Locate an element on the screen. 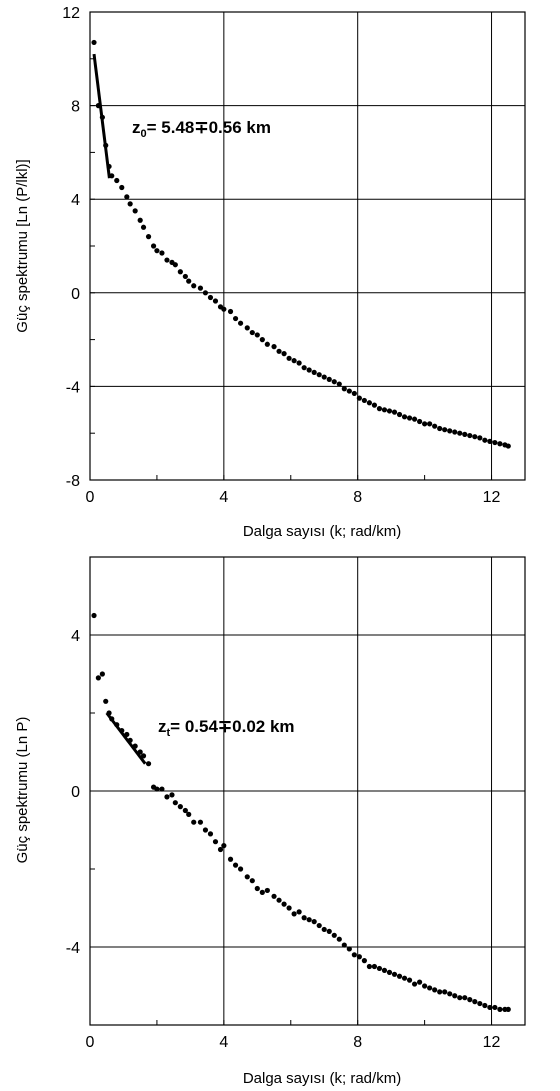  bottom-y-axis-title: Güç spektrumu (Ln P) is located at coordinates (22, 790).